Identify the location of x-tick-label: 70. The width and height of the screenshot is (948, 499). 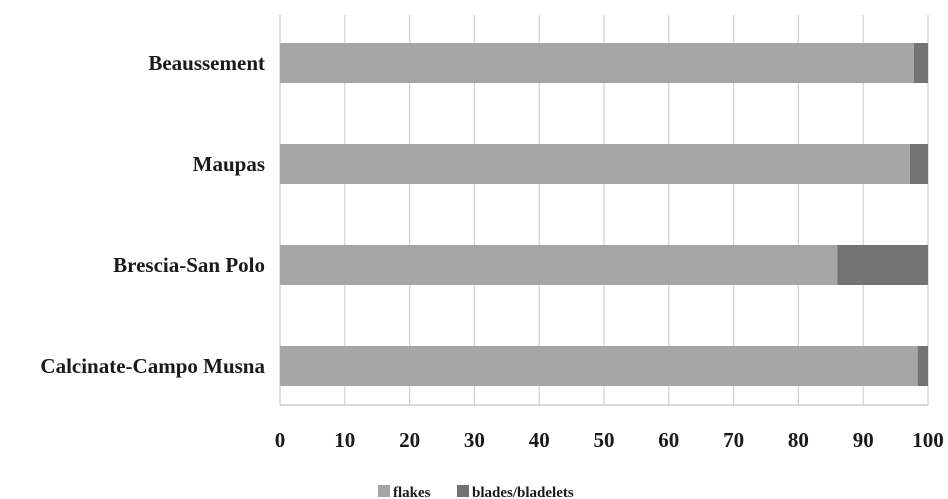
(733, 440).